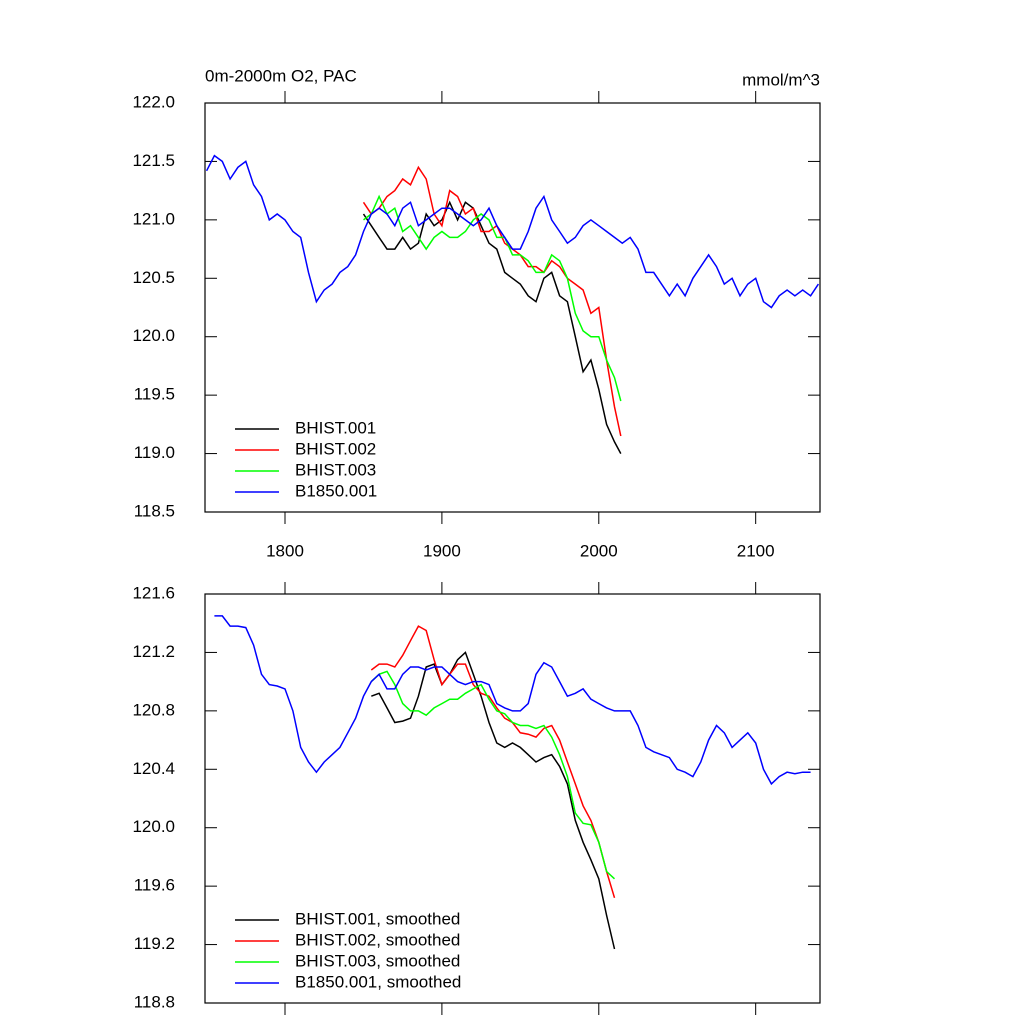 Image resolution: width=1024 pixels, height=1024 pixels. What do you see at coordinates (154, 943) in the screenshot?
I see `y-tick-label: 119.2` at bounding box center [154, 943].